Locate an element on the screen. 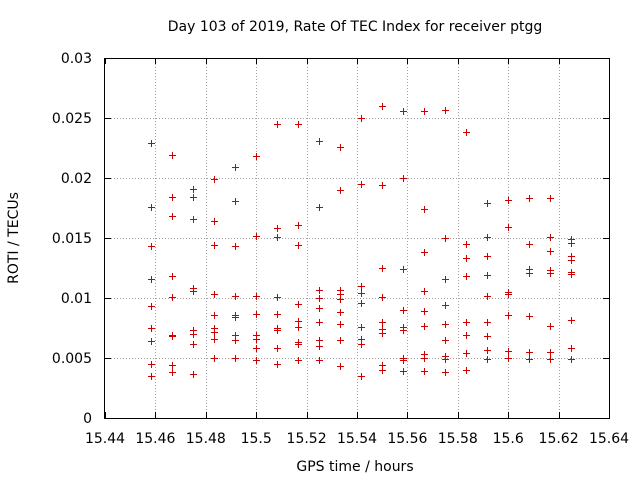 Image resolution: width=640 pixels, height=480 pixels. y-tick-label: 0.03 is located at coordinates (76, 59).